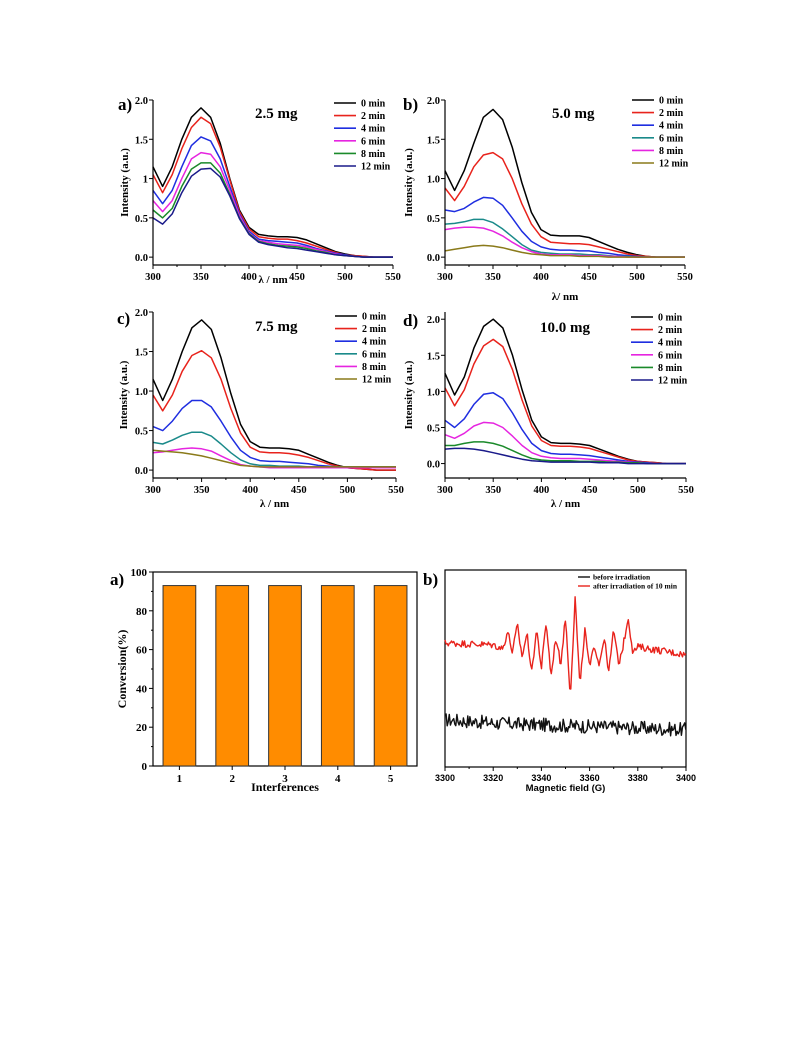 The width and height of the screenshot is (793, 1057). Describe the element at coordinates (635, 586) in the screenshot. I see `legend-label: after irradiation of 10 min` at that location.